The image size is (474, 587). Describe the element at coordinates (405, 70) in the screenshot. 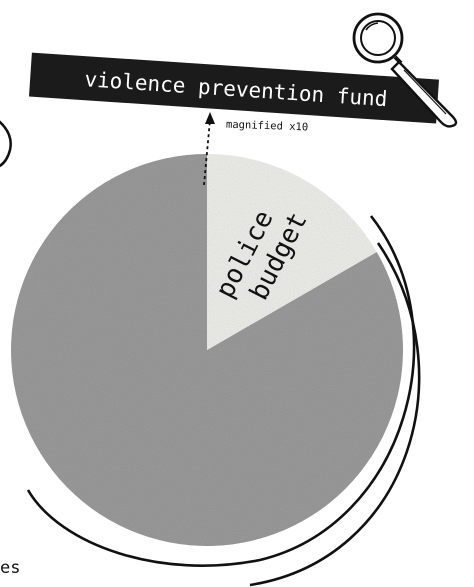

I see `magnifying-glass-icon` at that location.